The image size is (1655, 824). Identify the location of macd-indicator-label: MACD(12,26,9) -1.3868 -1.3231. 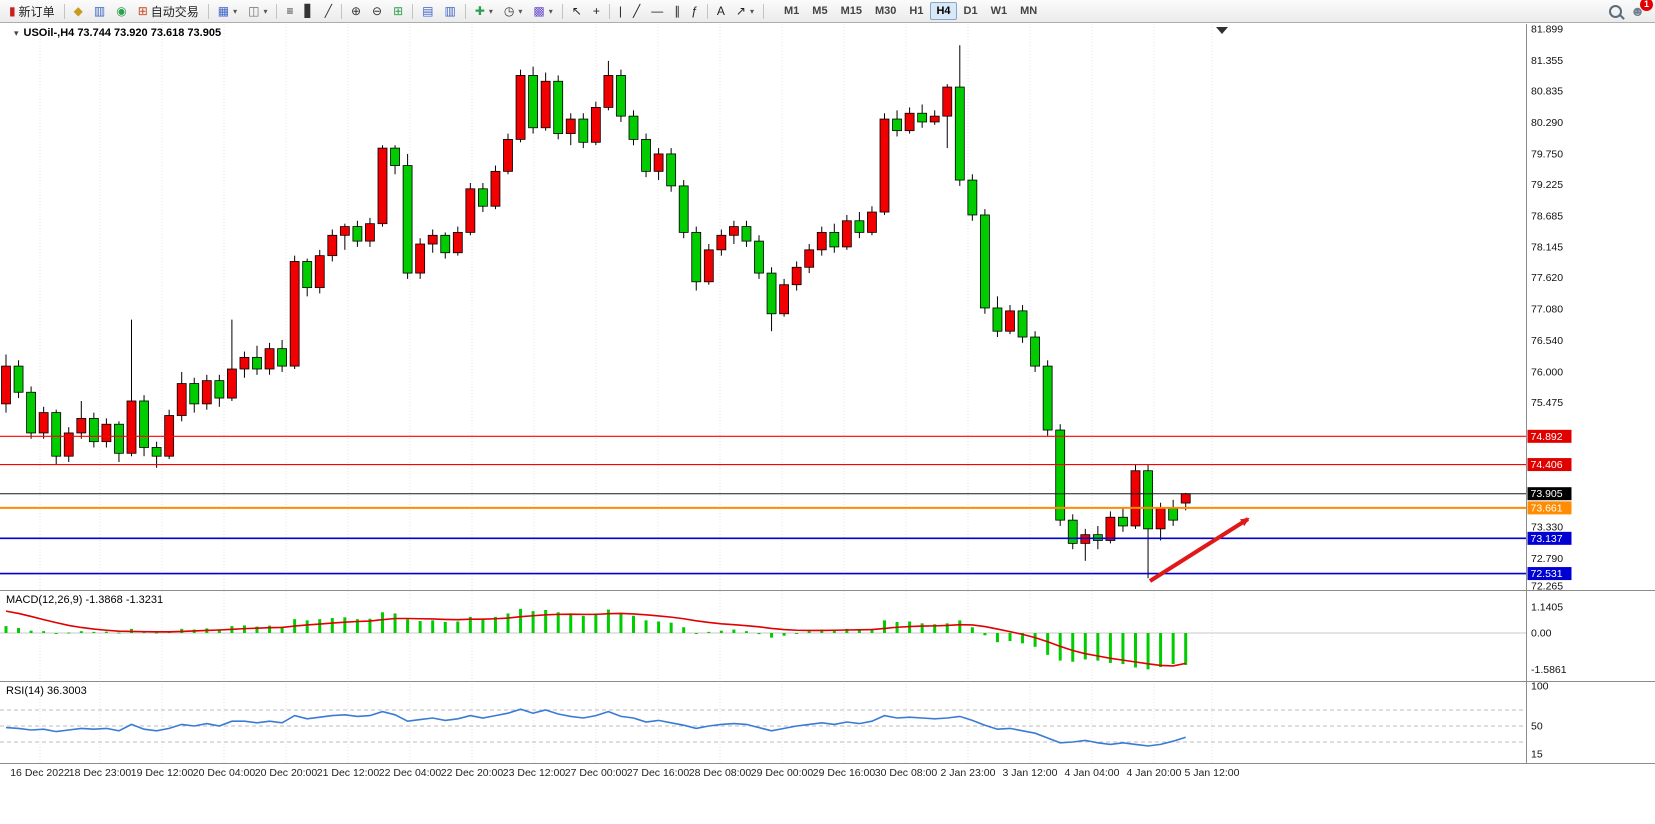
(85, 600).